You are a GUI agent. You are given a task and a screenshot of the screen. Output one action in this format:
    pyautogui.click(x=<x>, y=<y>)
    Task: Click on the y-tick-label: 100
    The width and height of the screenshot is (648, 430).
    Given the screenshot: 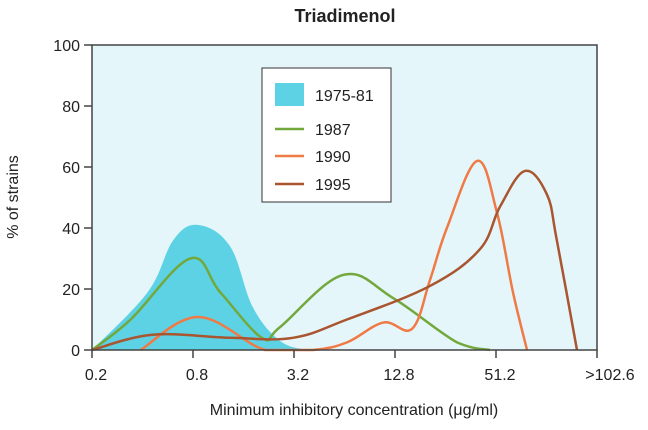 What is the action you would take?
    pyautogui.click(x=66, y=46)
    